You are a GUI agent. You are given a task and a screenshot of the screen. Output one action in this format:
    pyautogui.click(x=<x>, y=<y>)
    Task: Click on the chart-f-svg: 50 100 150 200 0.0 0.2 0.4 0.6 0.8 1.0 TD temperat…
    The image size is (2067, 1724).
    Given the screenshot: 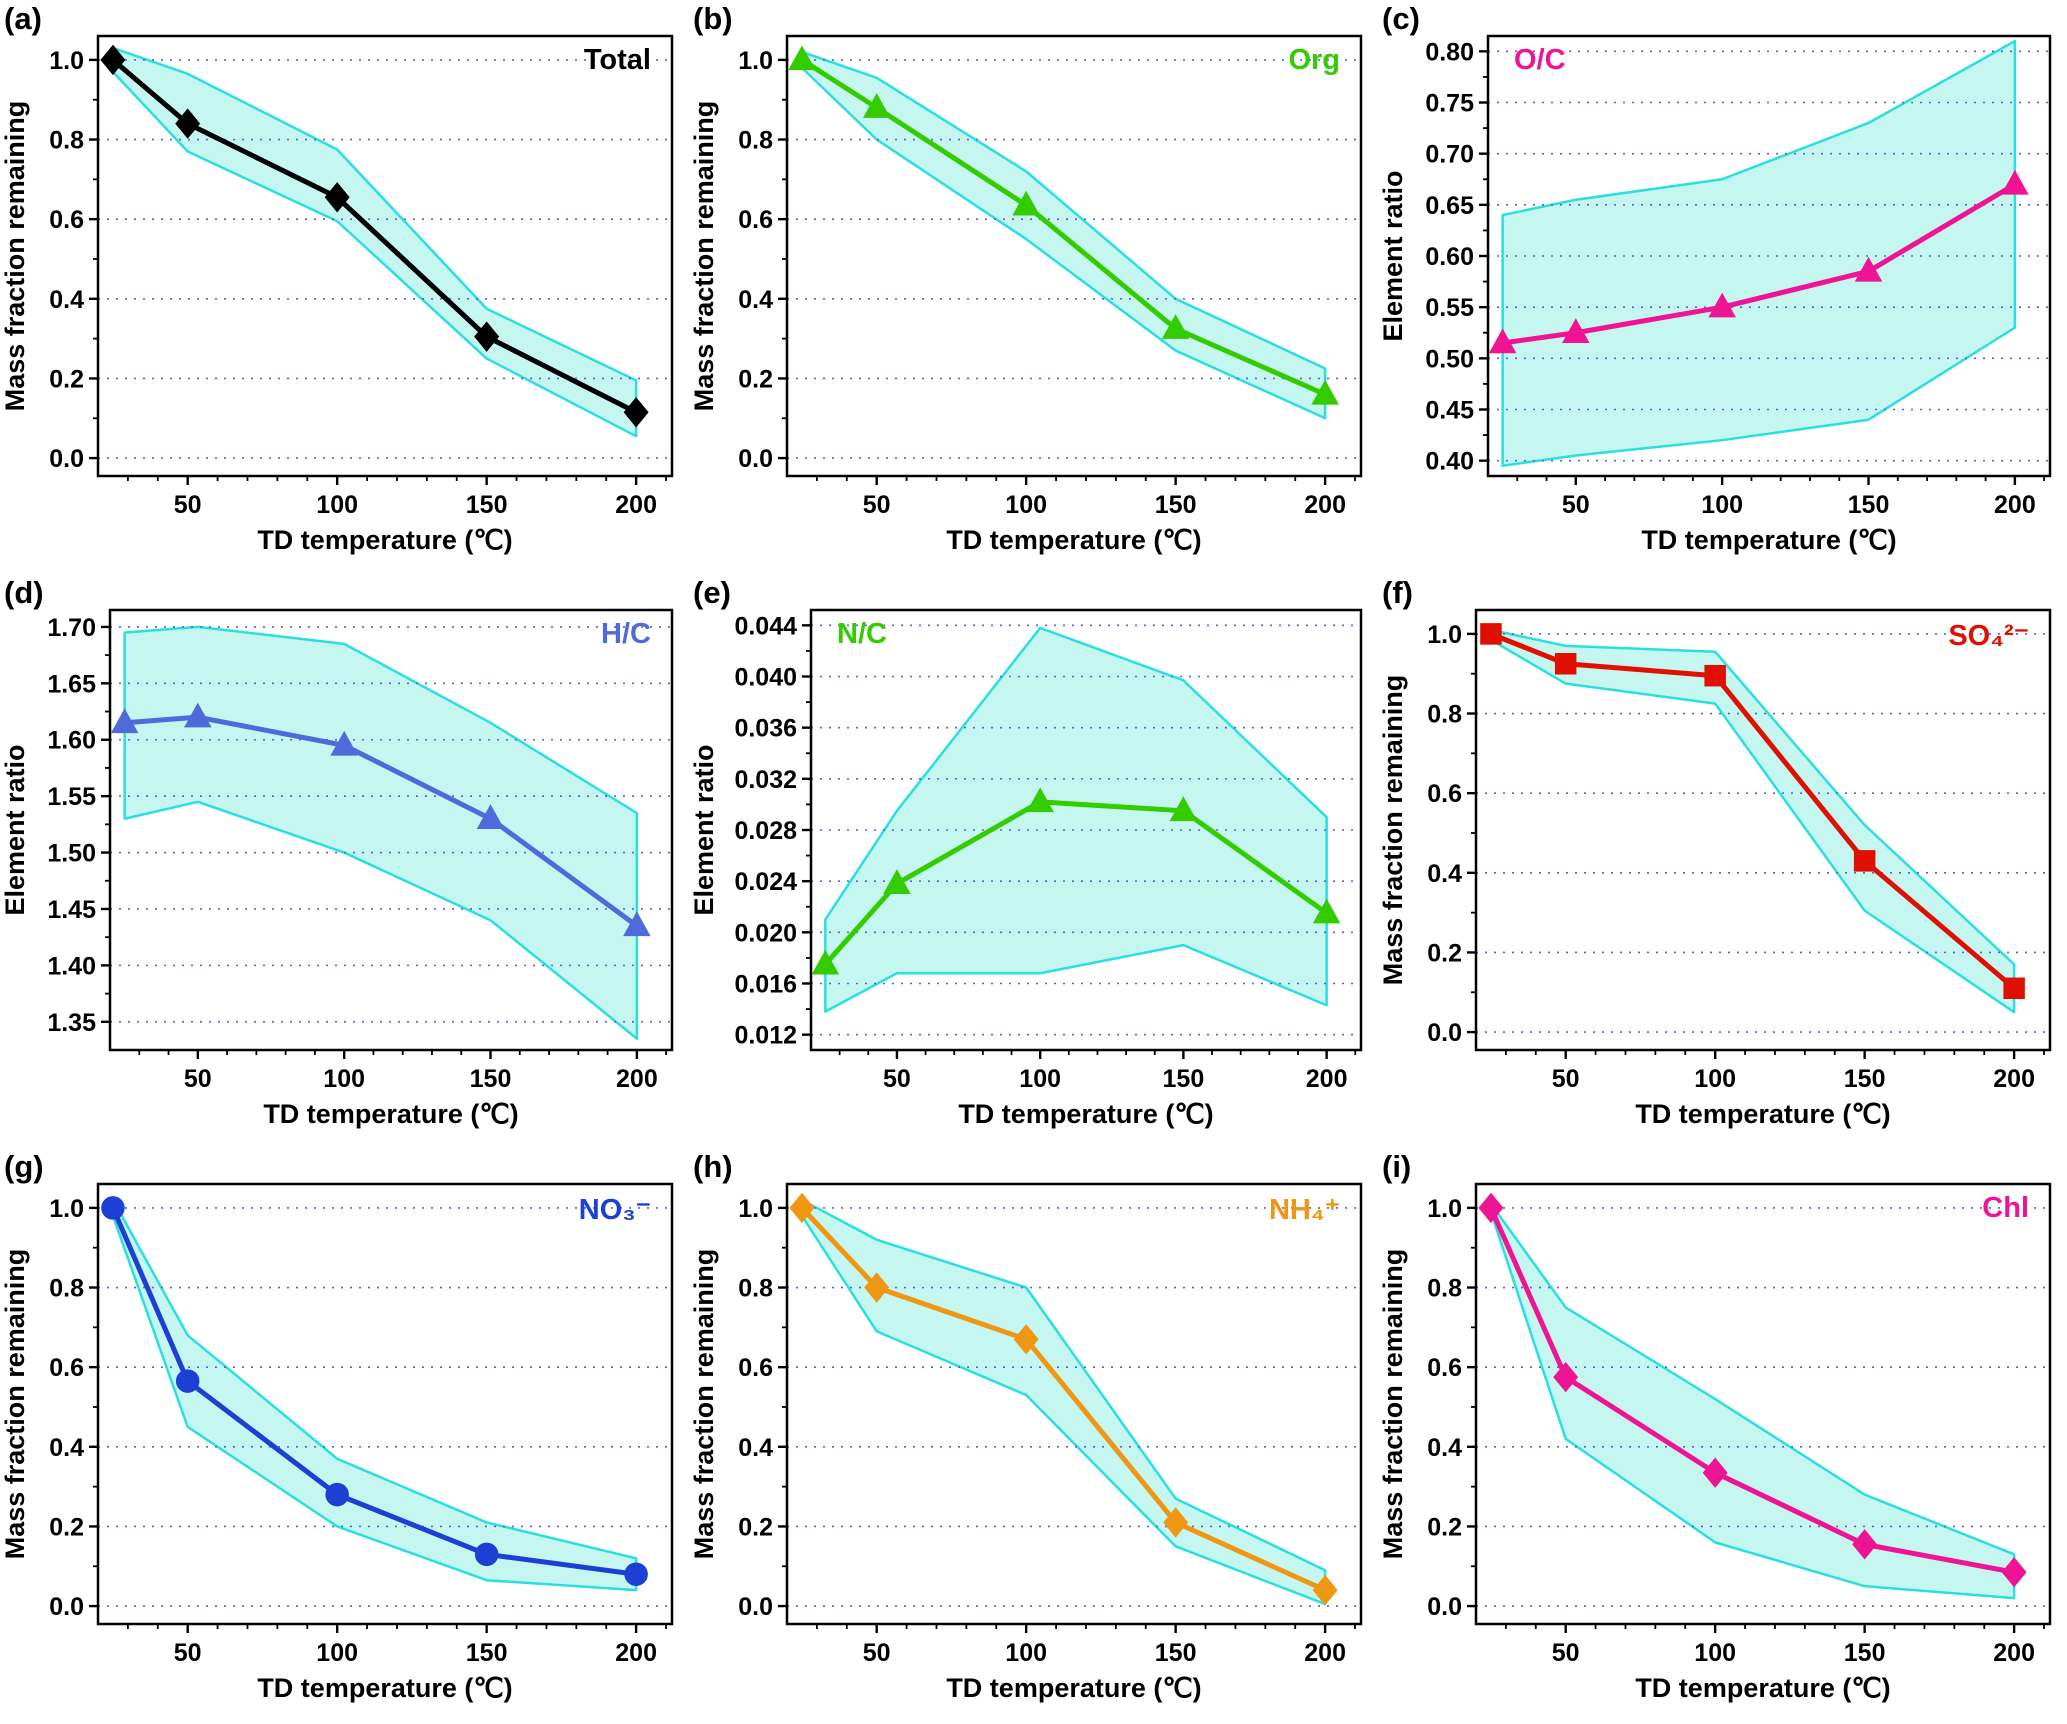 What is the action you would take?
    pyautogui.click(x=1715, y=868)
    